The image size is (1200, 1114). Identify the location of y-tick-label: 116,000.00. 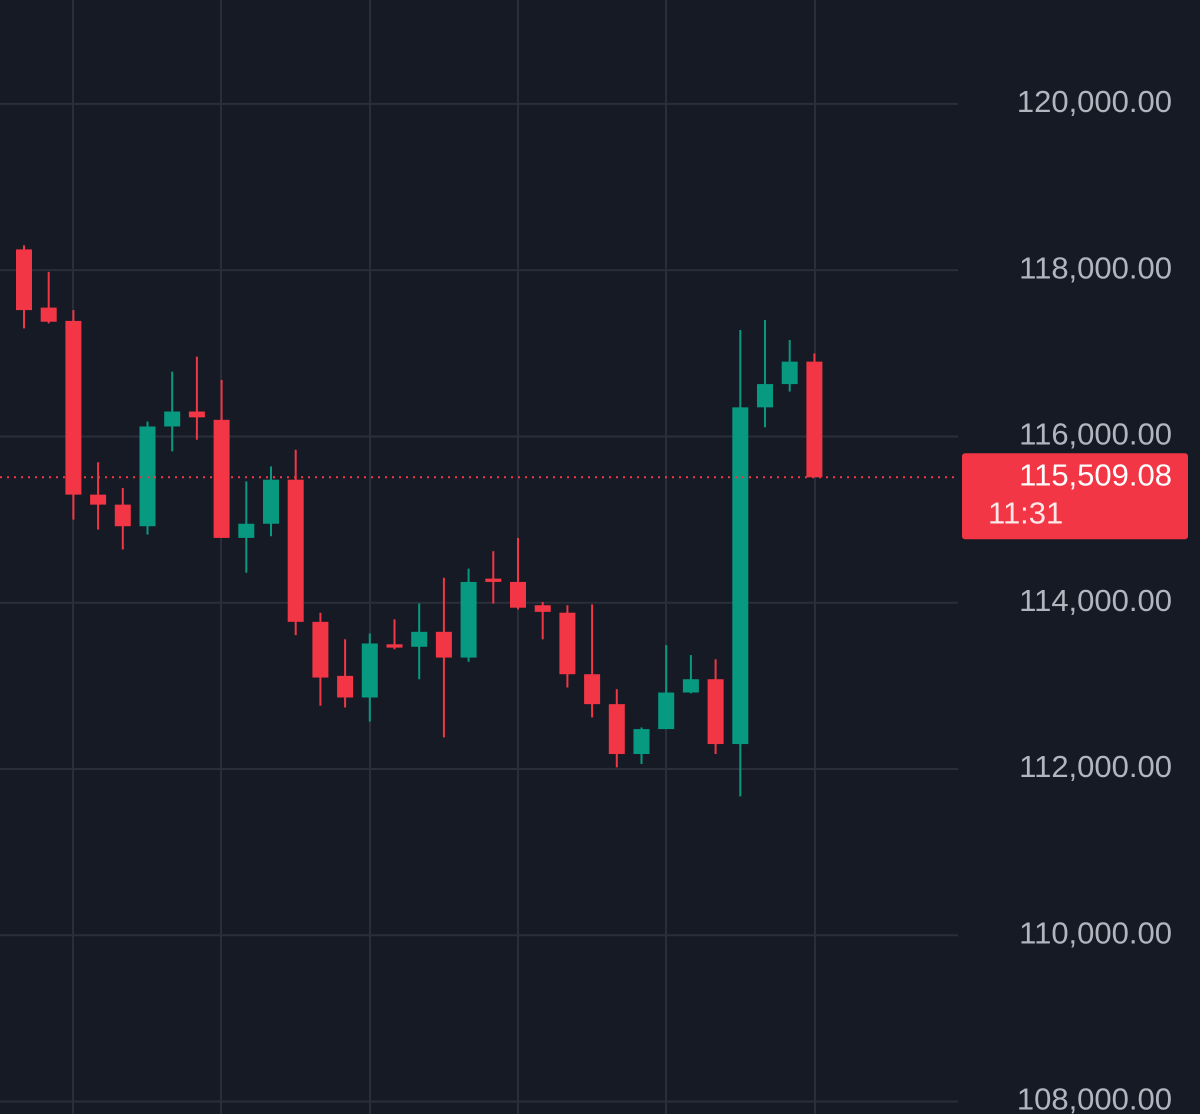
(1095, 434).